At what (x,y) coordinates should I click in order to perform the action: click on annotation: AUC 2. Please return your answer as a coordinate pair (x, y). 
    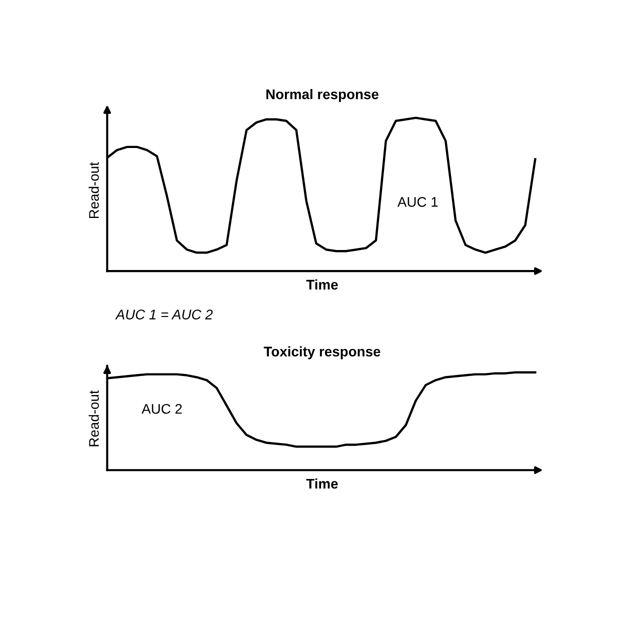
    Looking at the image, I should click on (162, 409).